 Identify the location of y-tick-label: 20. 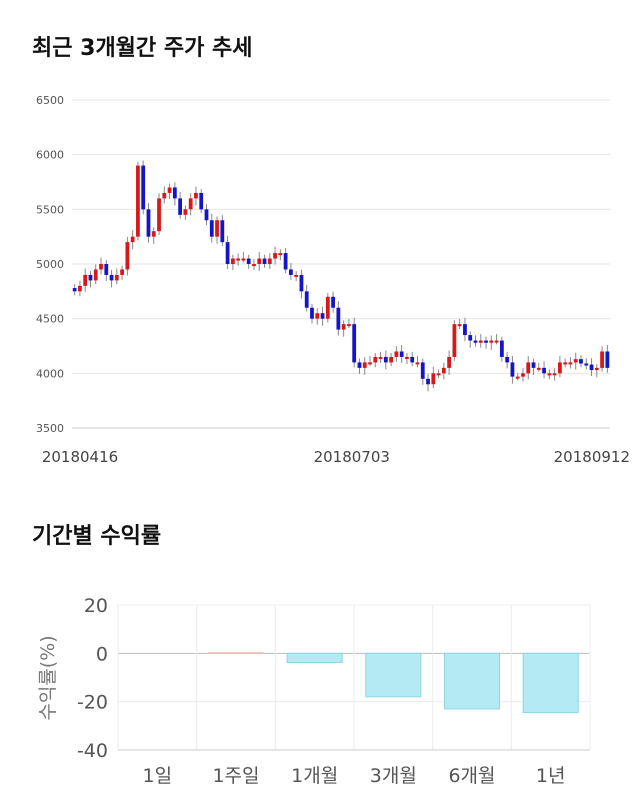
(96, 606).